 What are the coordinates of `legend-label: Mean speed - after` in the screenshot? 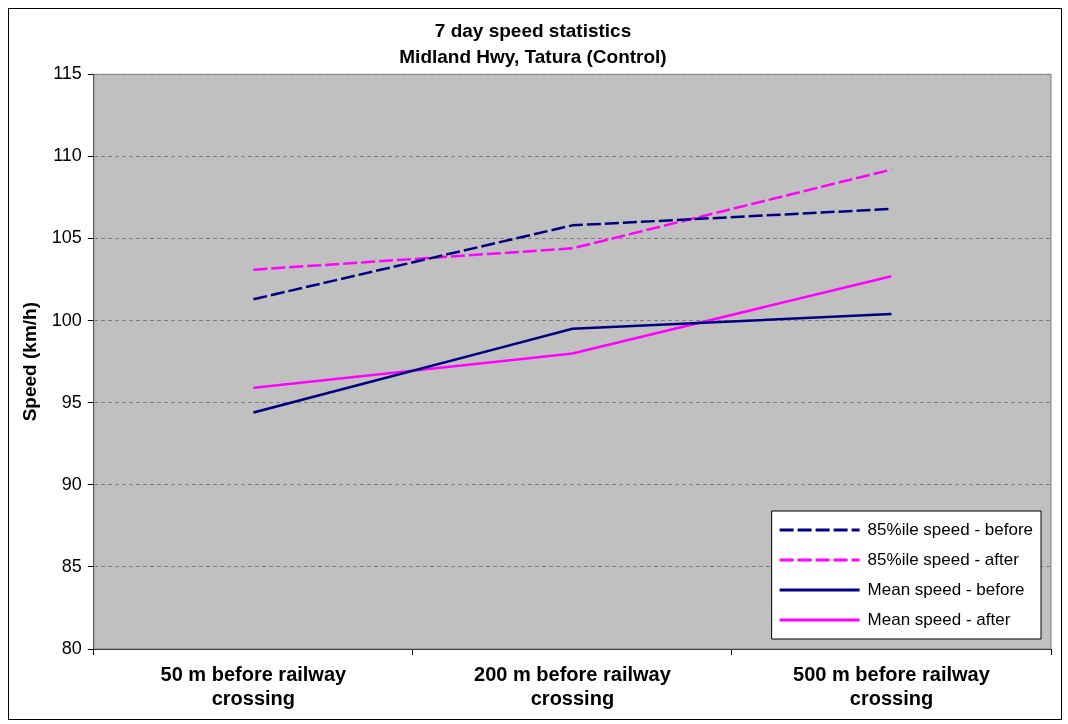 It's located at (939, 619).